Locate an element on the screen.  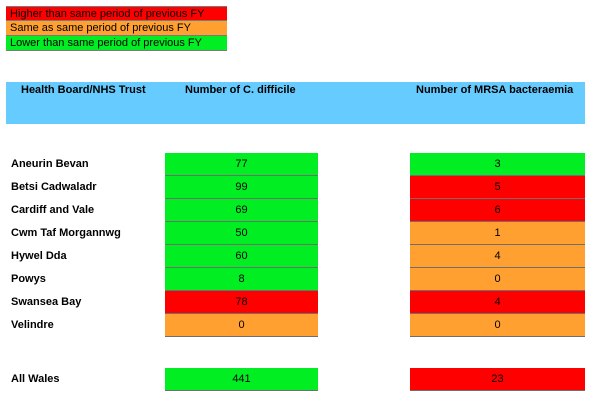
row-label: Powys is located at coordinates (28, 279).